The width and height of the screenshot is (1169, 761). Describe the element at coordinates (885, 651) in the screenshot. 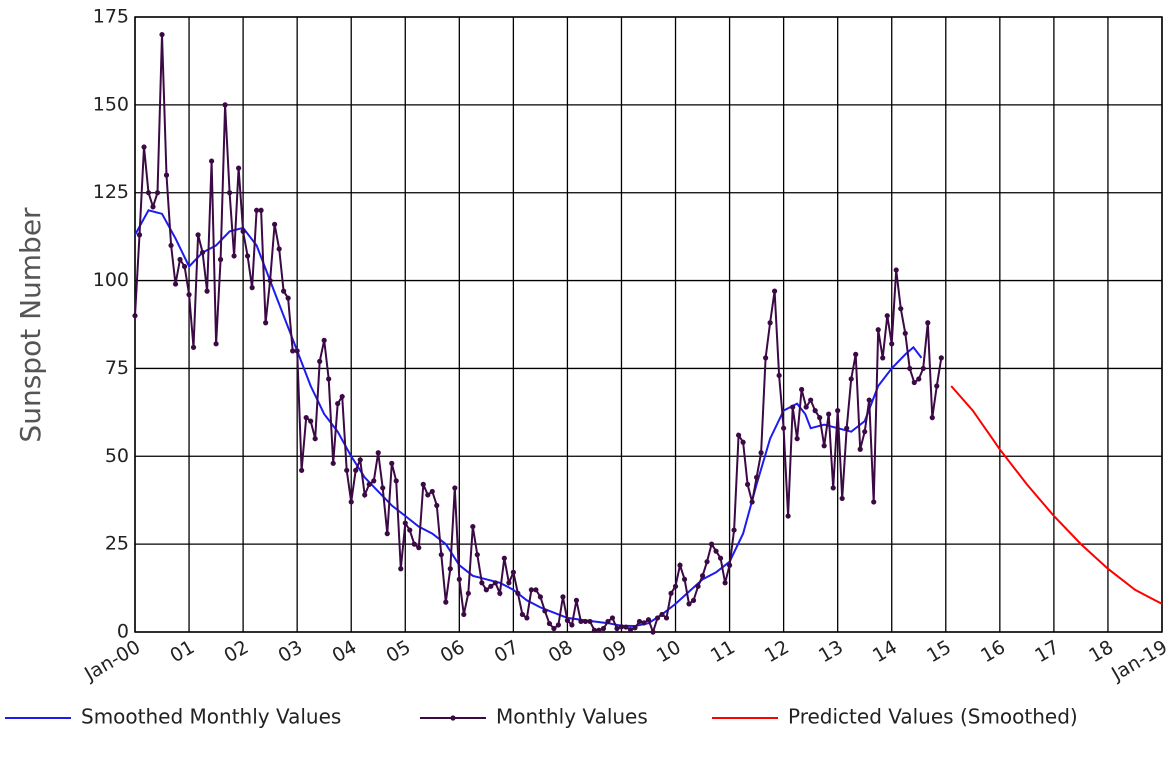

I see `x-tick-label: 14` at that location.